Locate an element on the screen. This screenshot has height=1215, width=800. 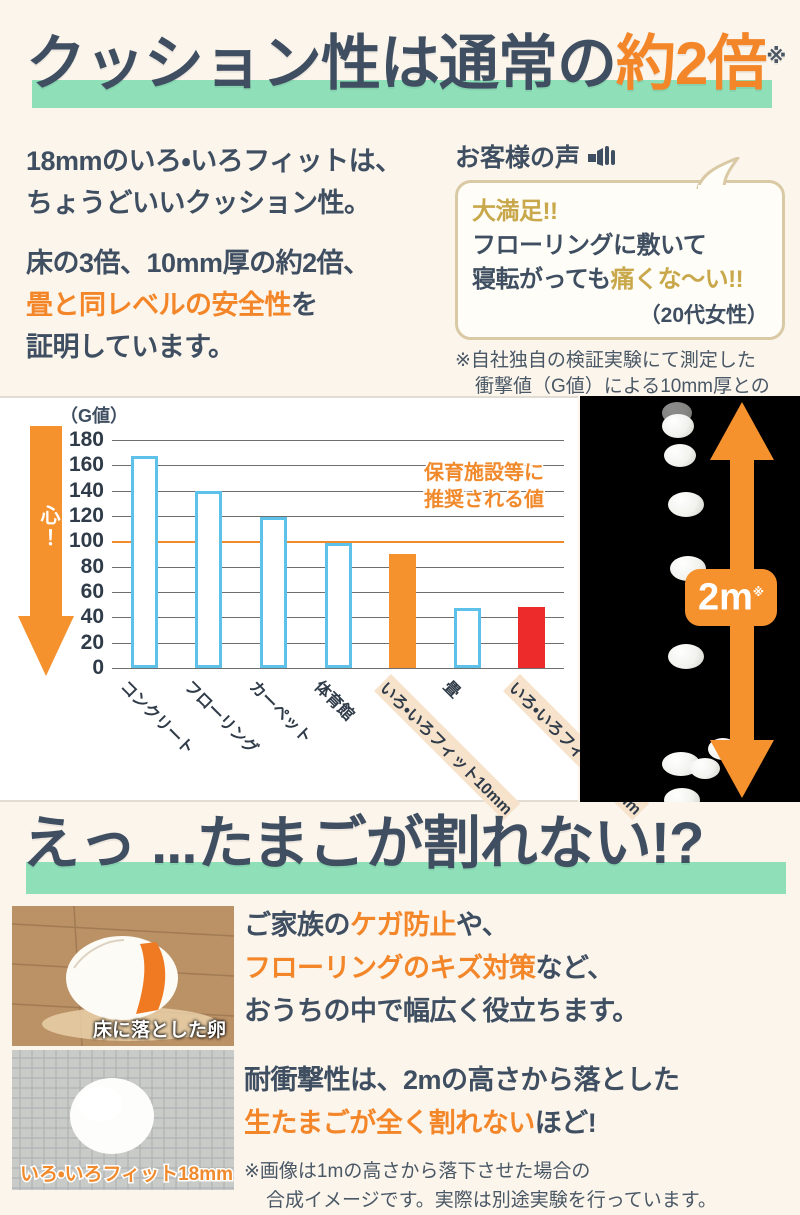
bottom-copy-b1-l1-plain: ご家族の is located at coordinates (297, 925).